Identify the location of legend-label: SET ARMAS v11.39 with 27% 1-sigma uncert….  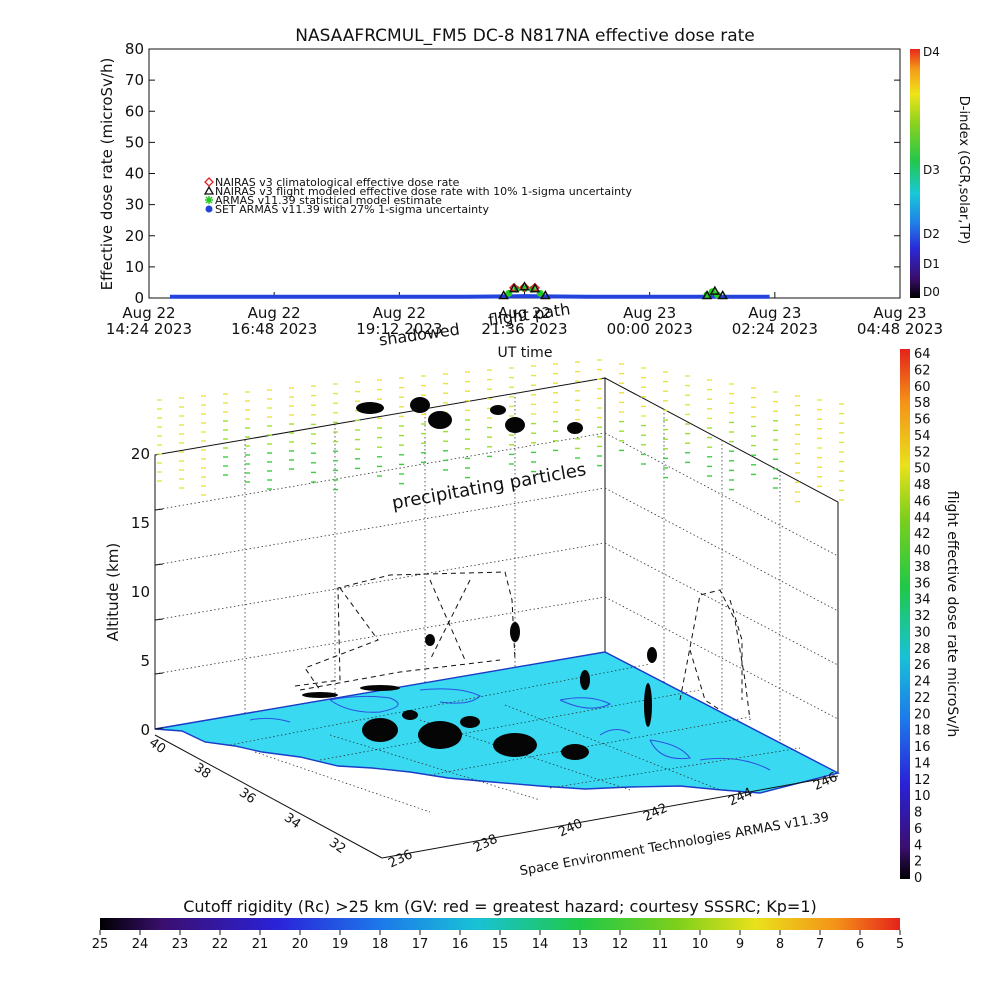
(352, 209).